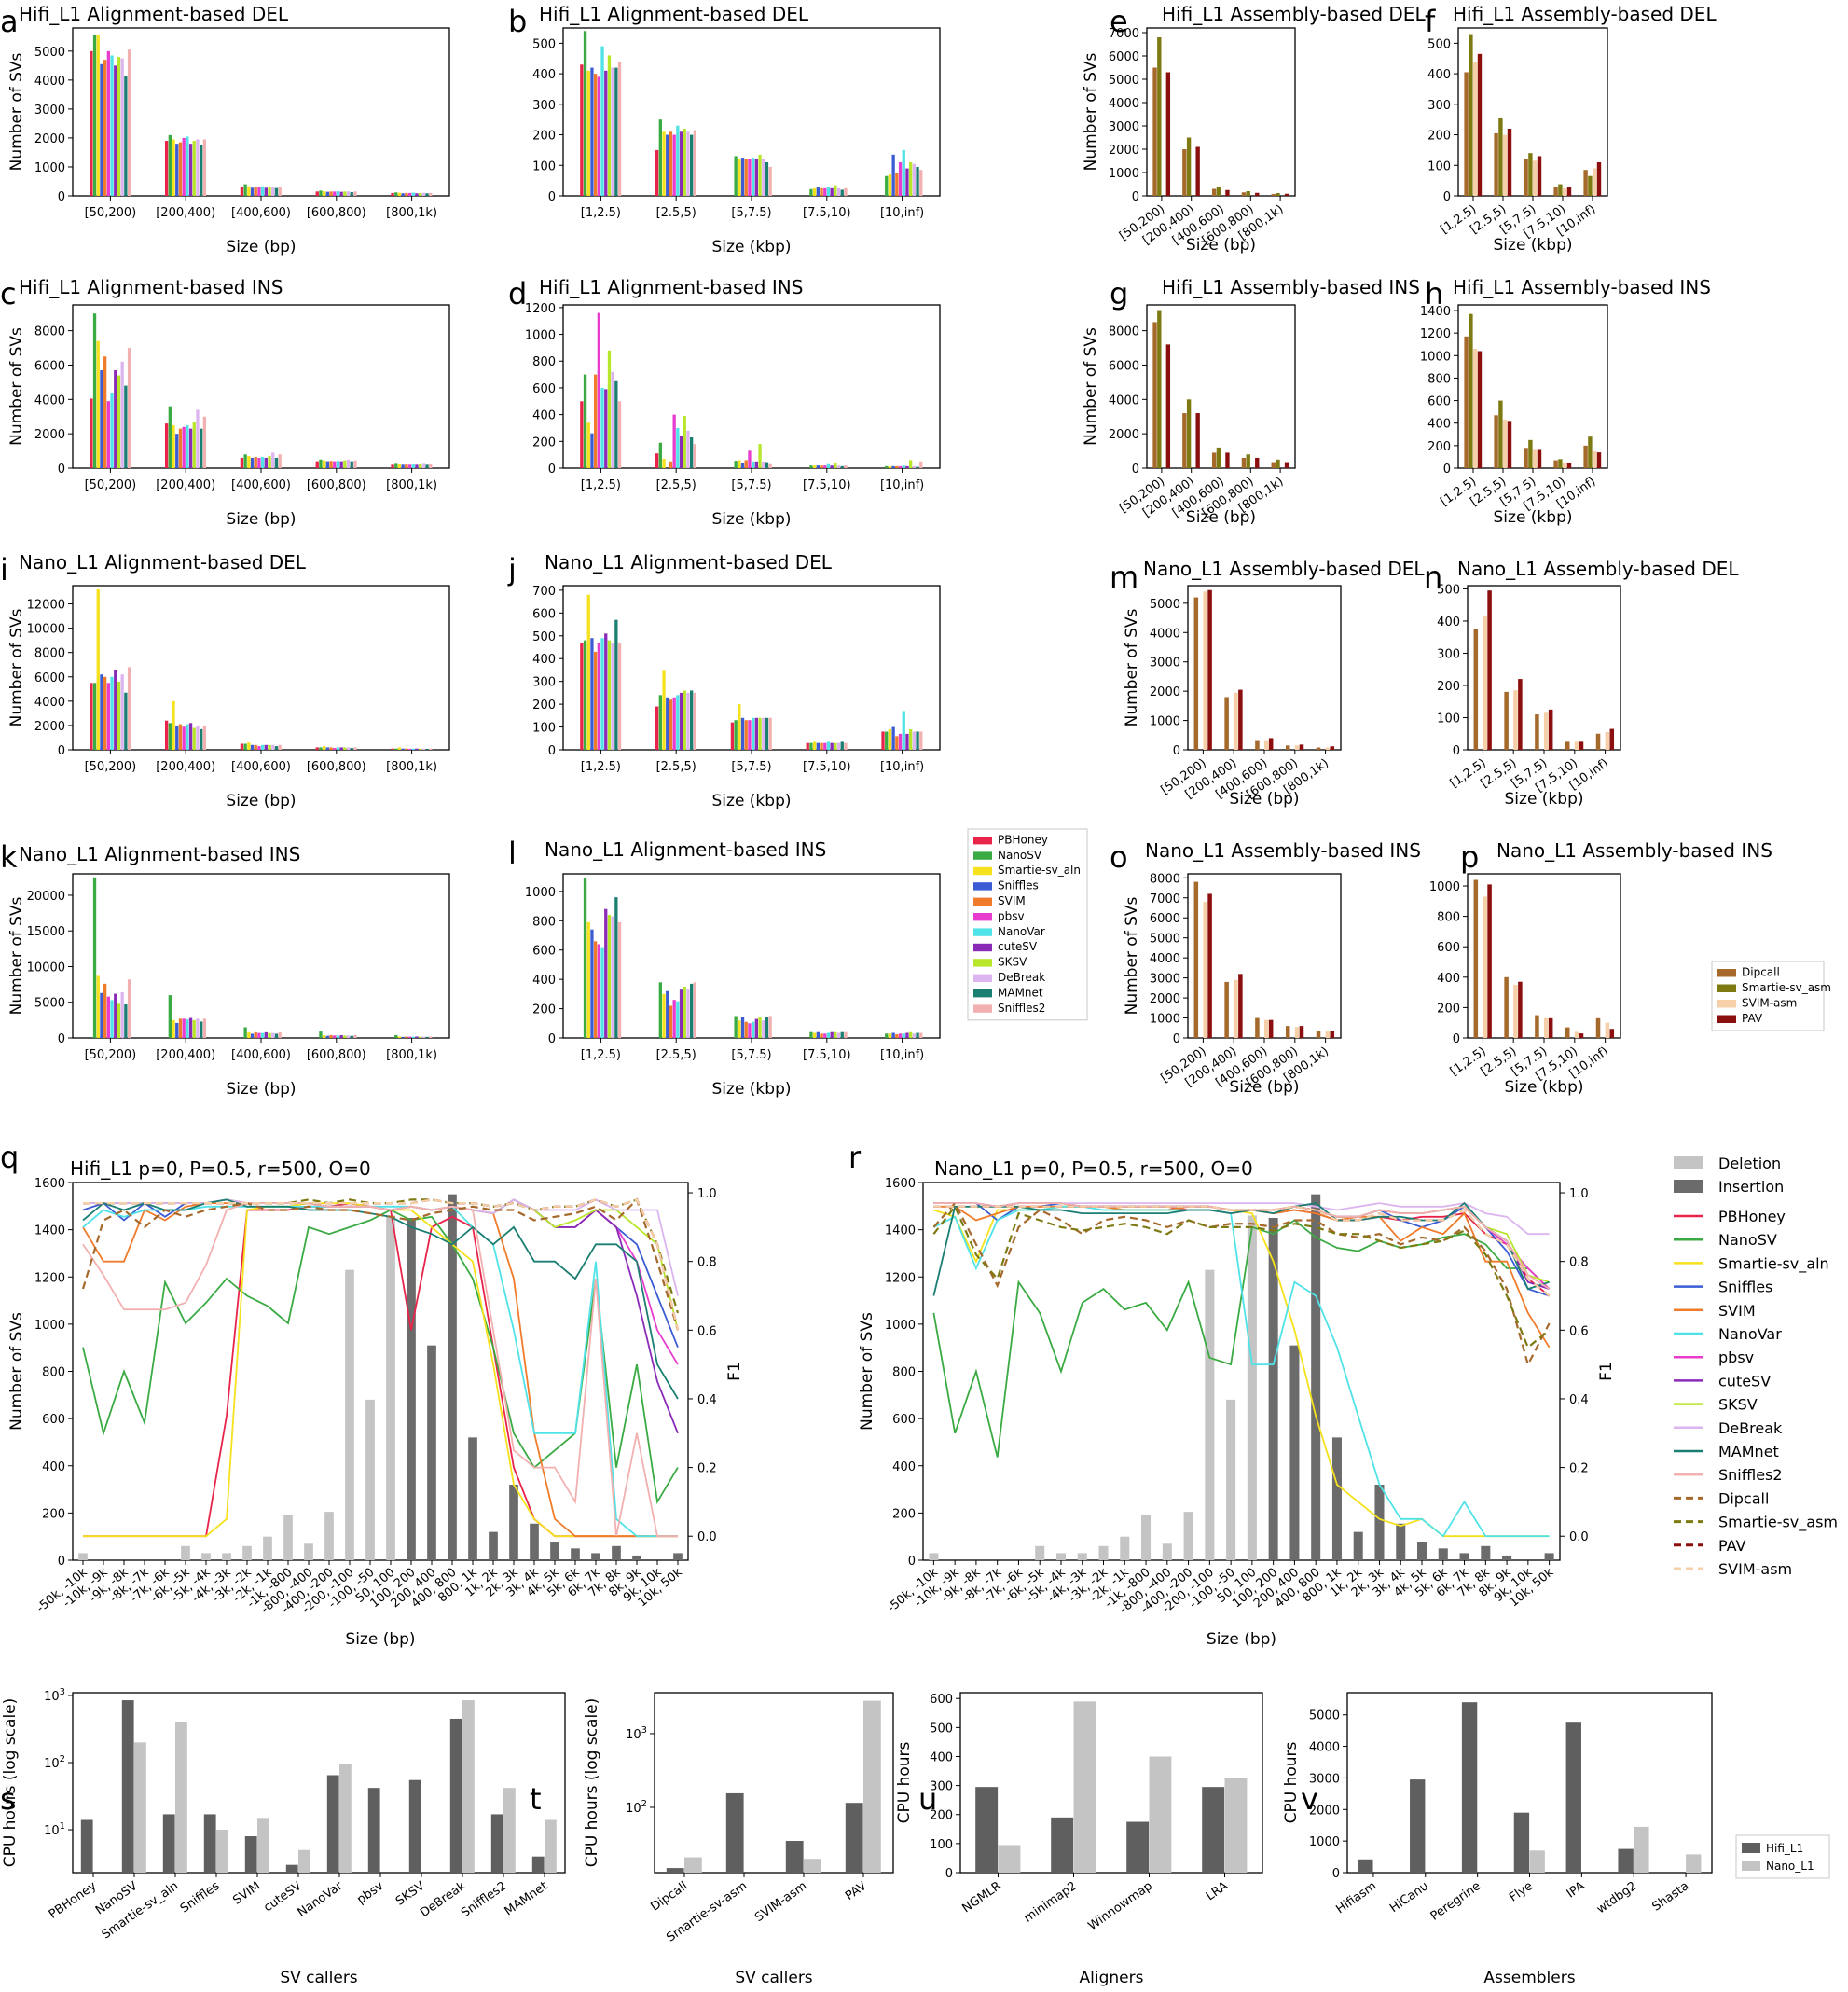 Image resolution: width=1848 pixels, height=1992 pixels. Describe the element at coordinates (1324, 1779) in the screenshot. I see `y-tick-label: 3000` at that location.